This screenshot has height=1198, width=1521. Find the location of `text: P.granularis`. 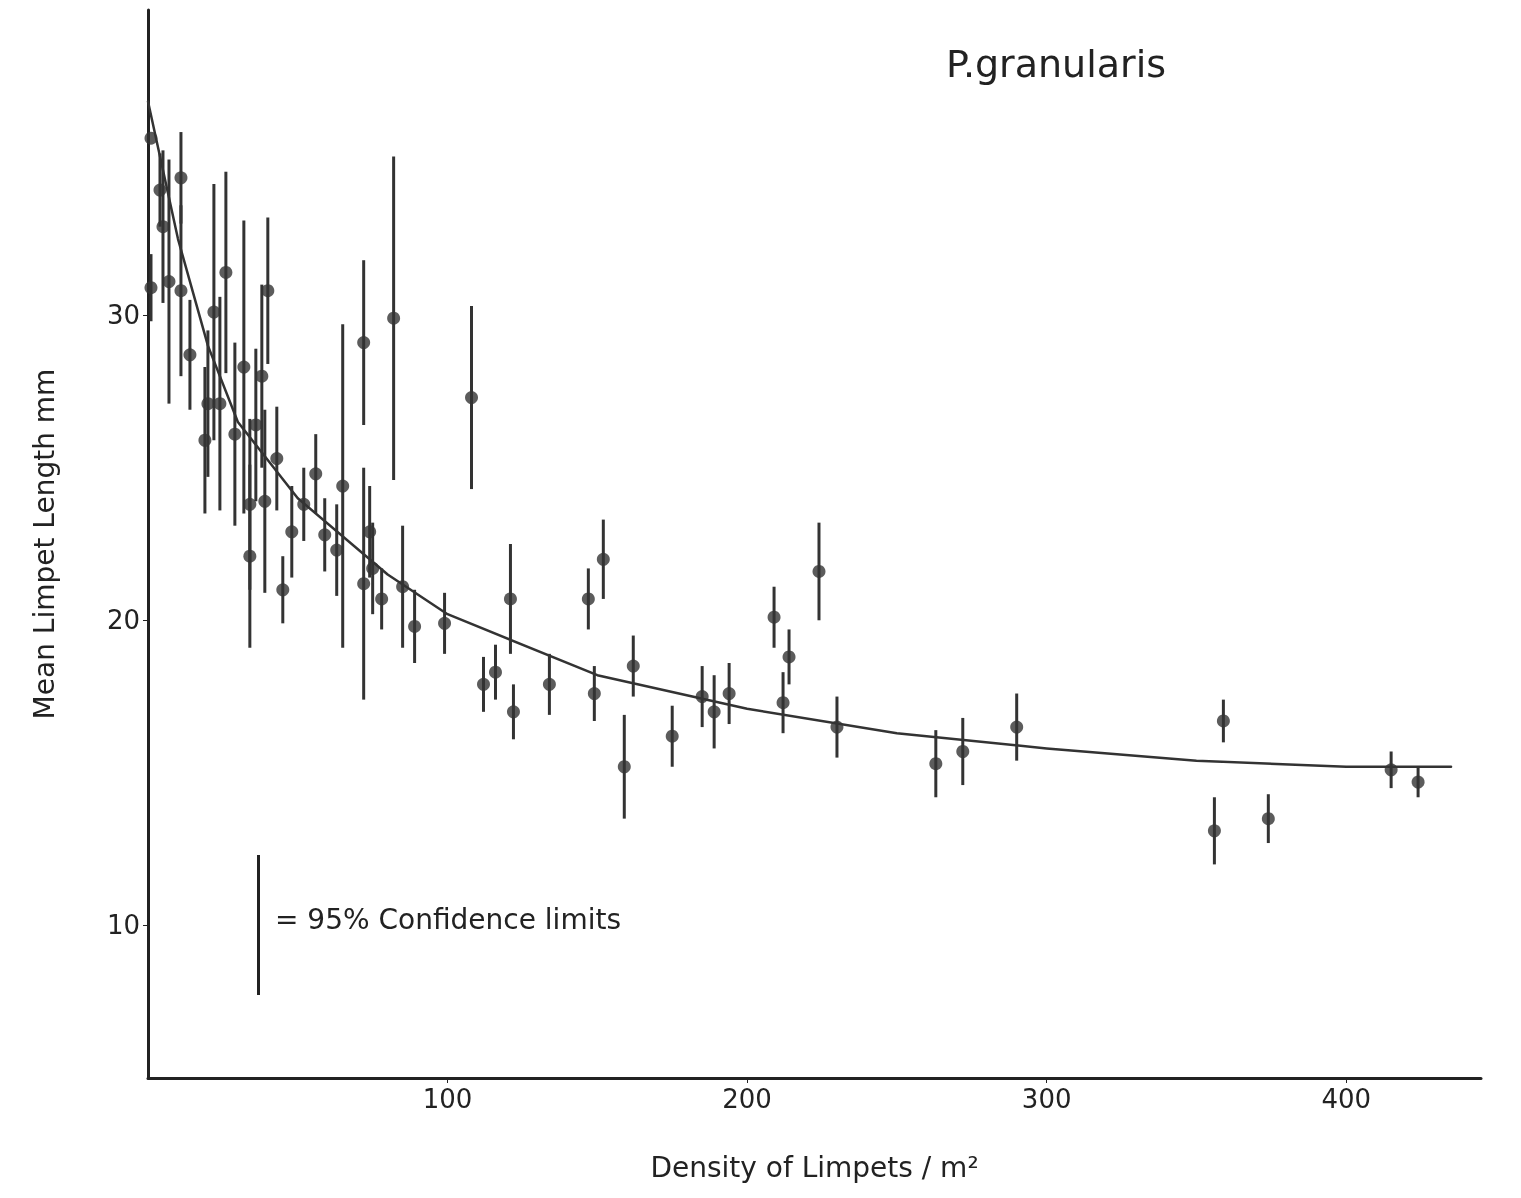

text: P.granularis is located at coordinates (1056, 64).